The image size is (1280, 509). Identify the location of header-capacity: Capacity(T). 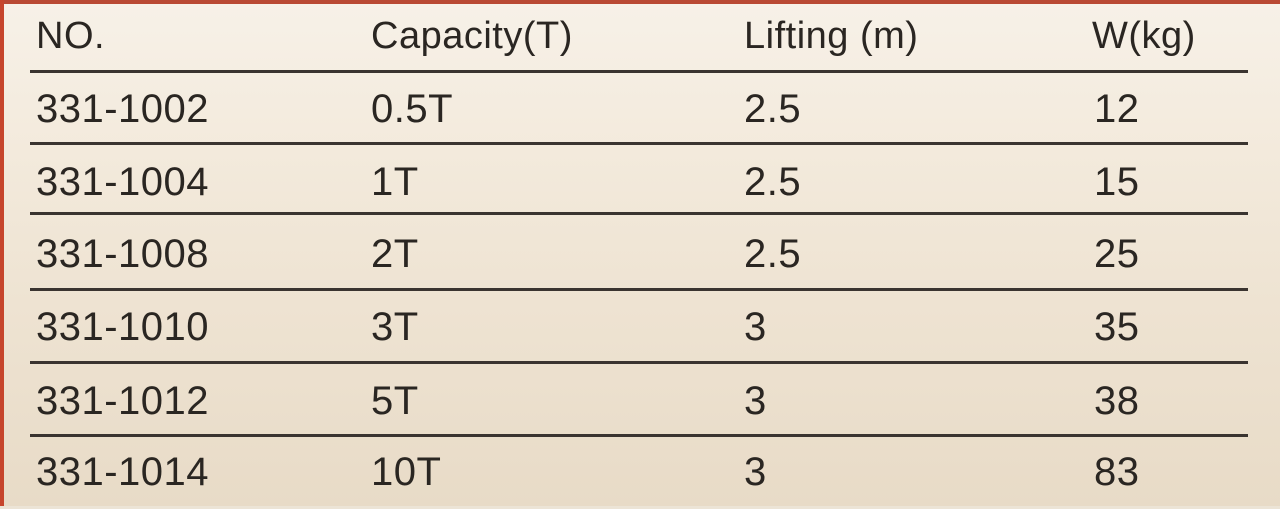
(472, 36).